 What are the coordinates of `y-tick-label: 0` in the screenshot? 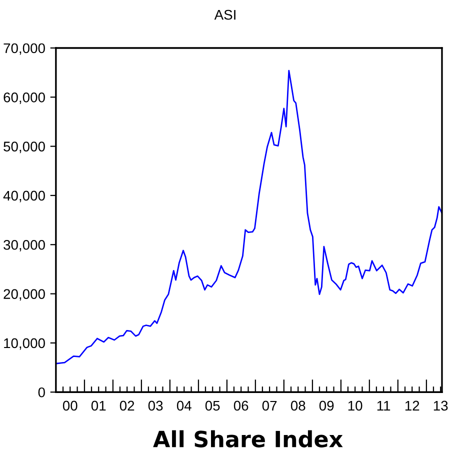 It's located at (41, 392).